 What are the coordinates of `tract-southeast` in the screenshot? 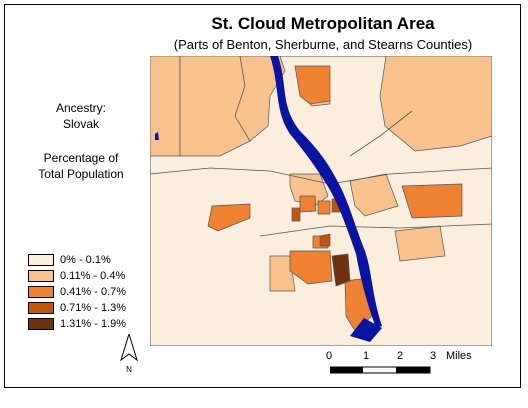 It's located at (420, 243).